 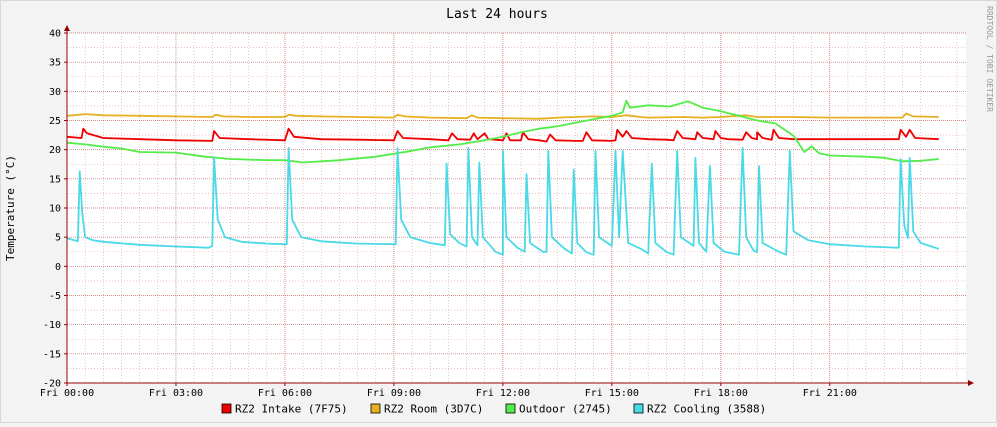 What do you see at coordinates (497, 14) in the screenshot?
I see `chart-title: Last 24 hours` at bounding box center [497, 14].